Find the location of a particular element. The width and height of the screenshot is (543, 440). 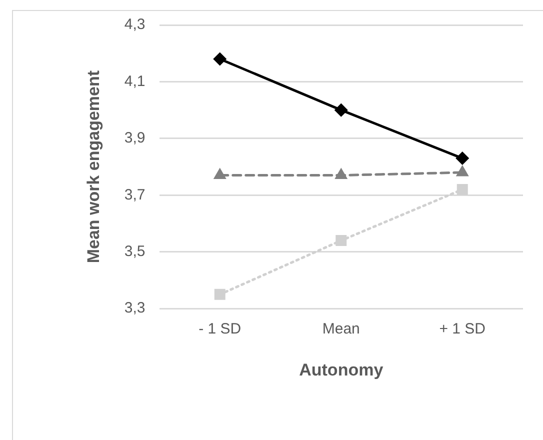

x-tick-label: Mean is located at coordinates (341, 329).